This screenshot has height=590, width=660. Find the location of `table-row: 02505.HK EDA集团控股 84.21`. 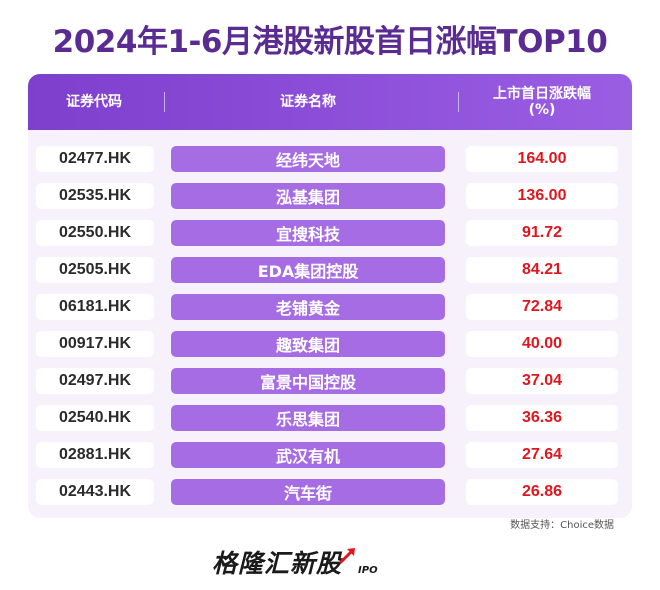

table-row: 02505.HK EDA集团控股 84.21 is located at coordinates (330, 270).